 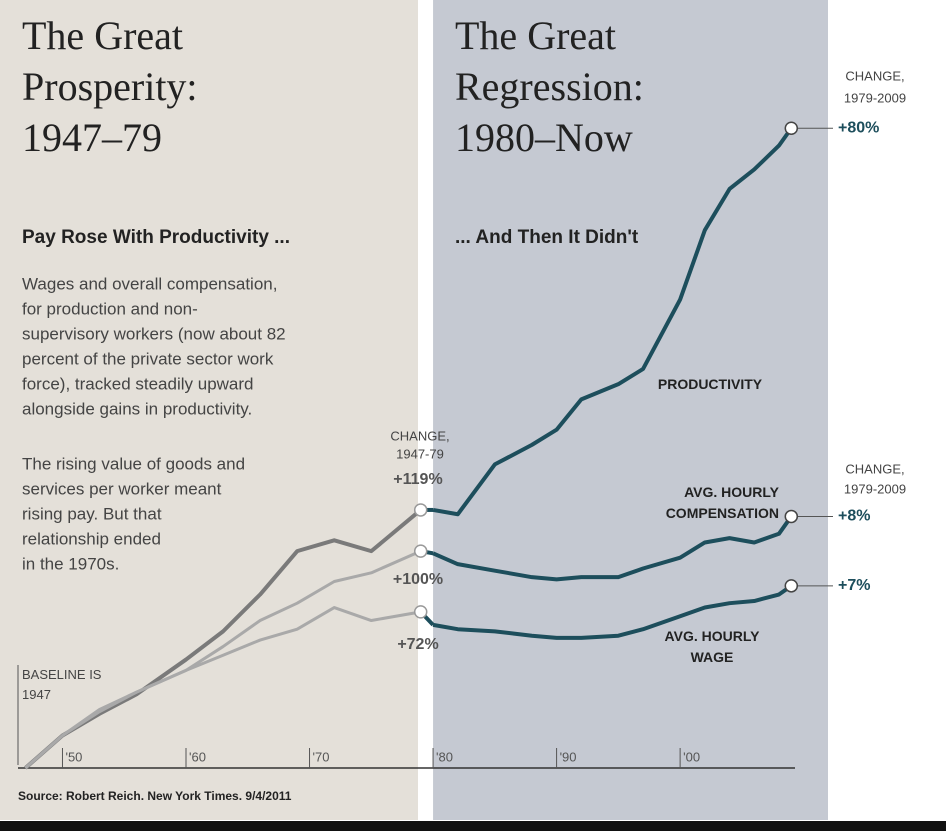 I want to click on panel-subtitle: ... And Then It Didn't, so click(x=547, y=237).